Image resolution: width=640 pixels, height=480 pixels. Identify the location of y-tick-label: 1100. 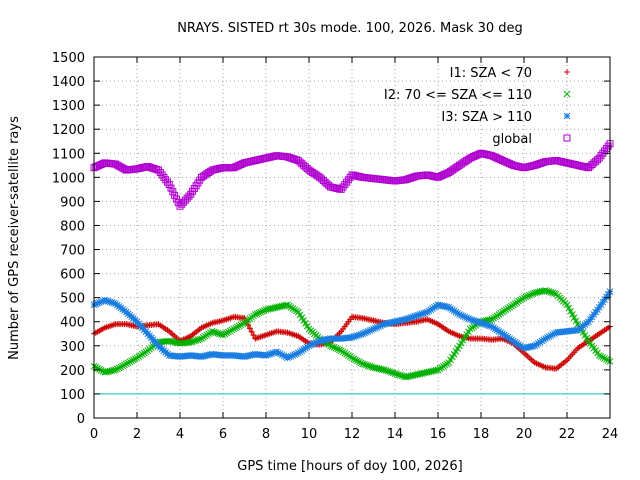
(68, 154).